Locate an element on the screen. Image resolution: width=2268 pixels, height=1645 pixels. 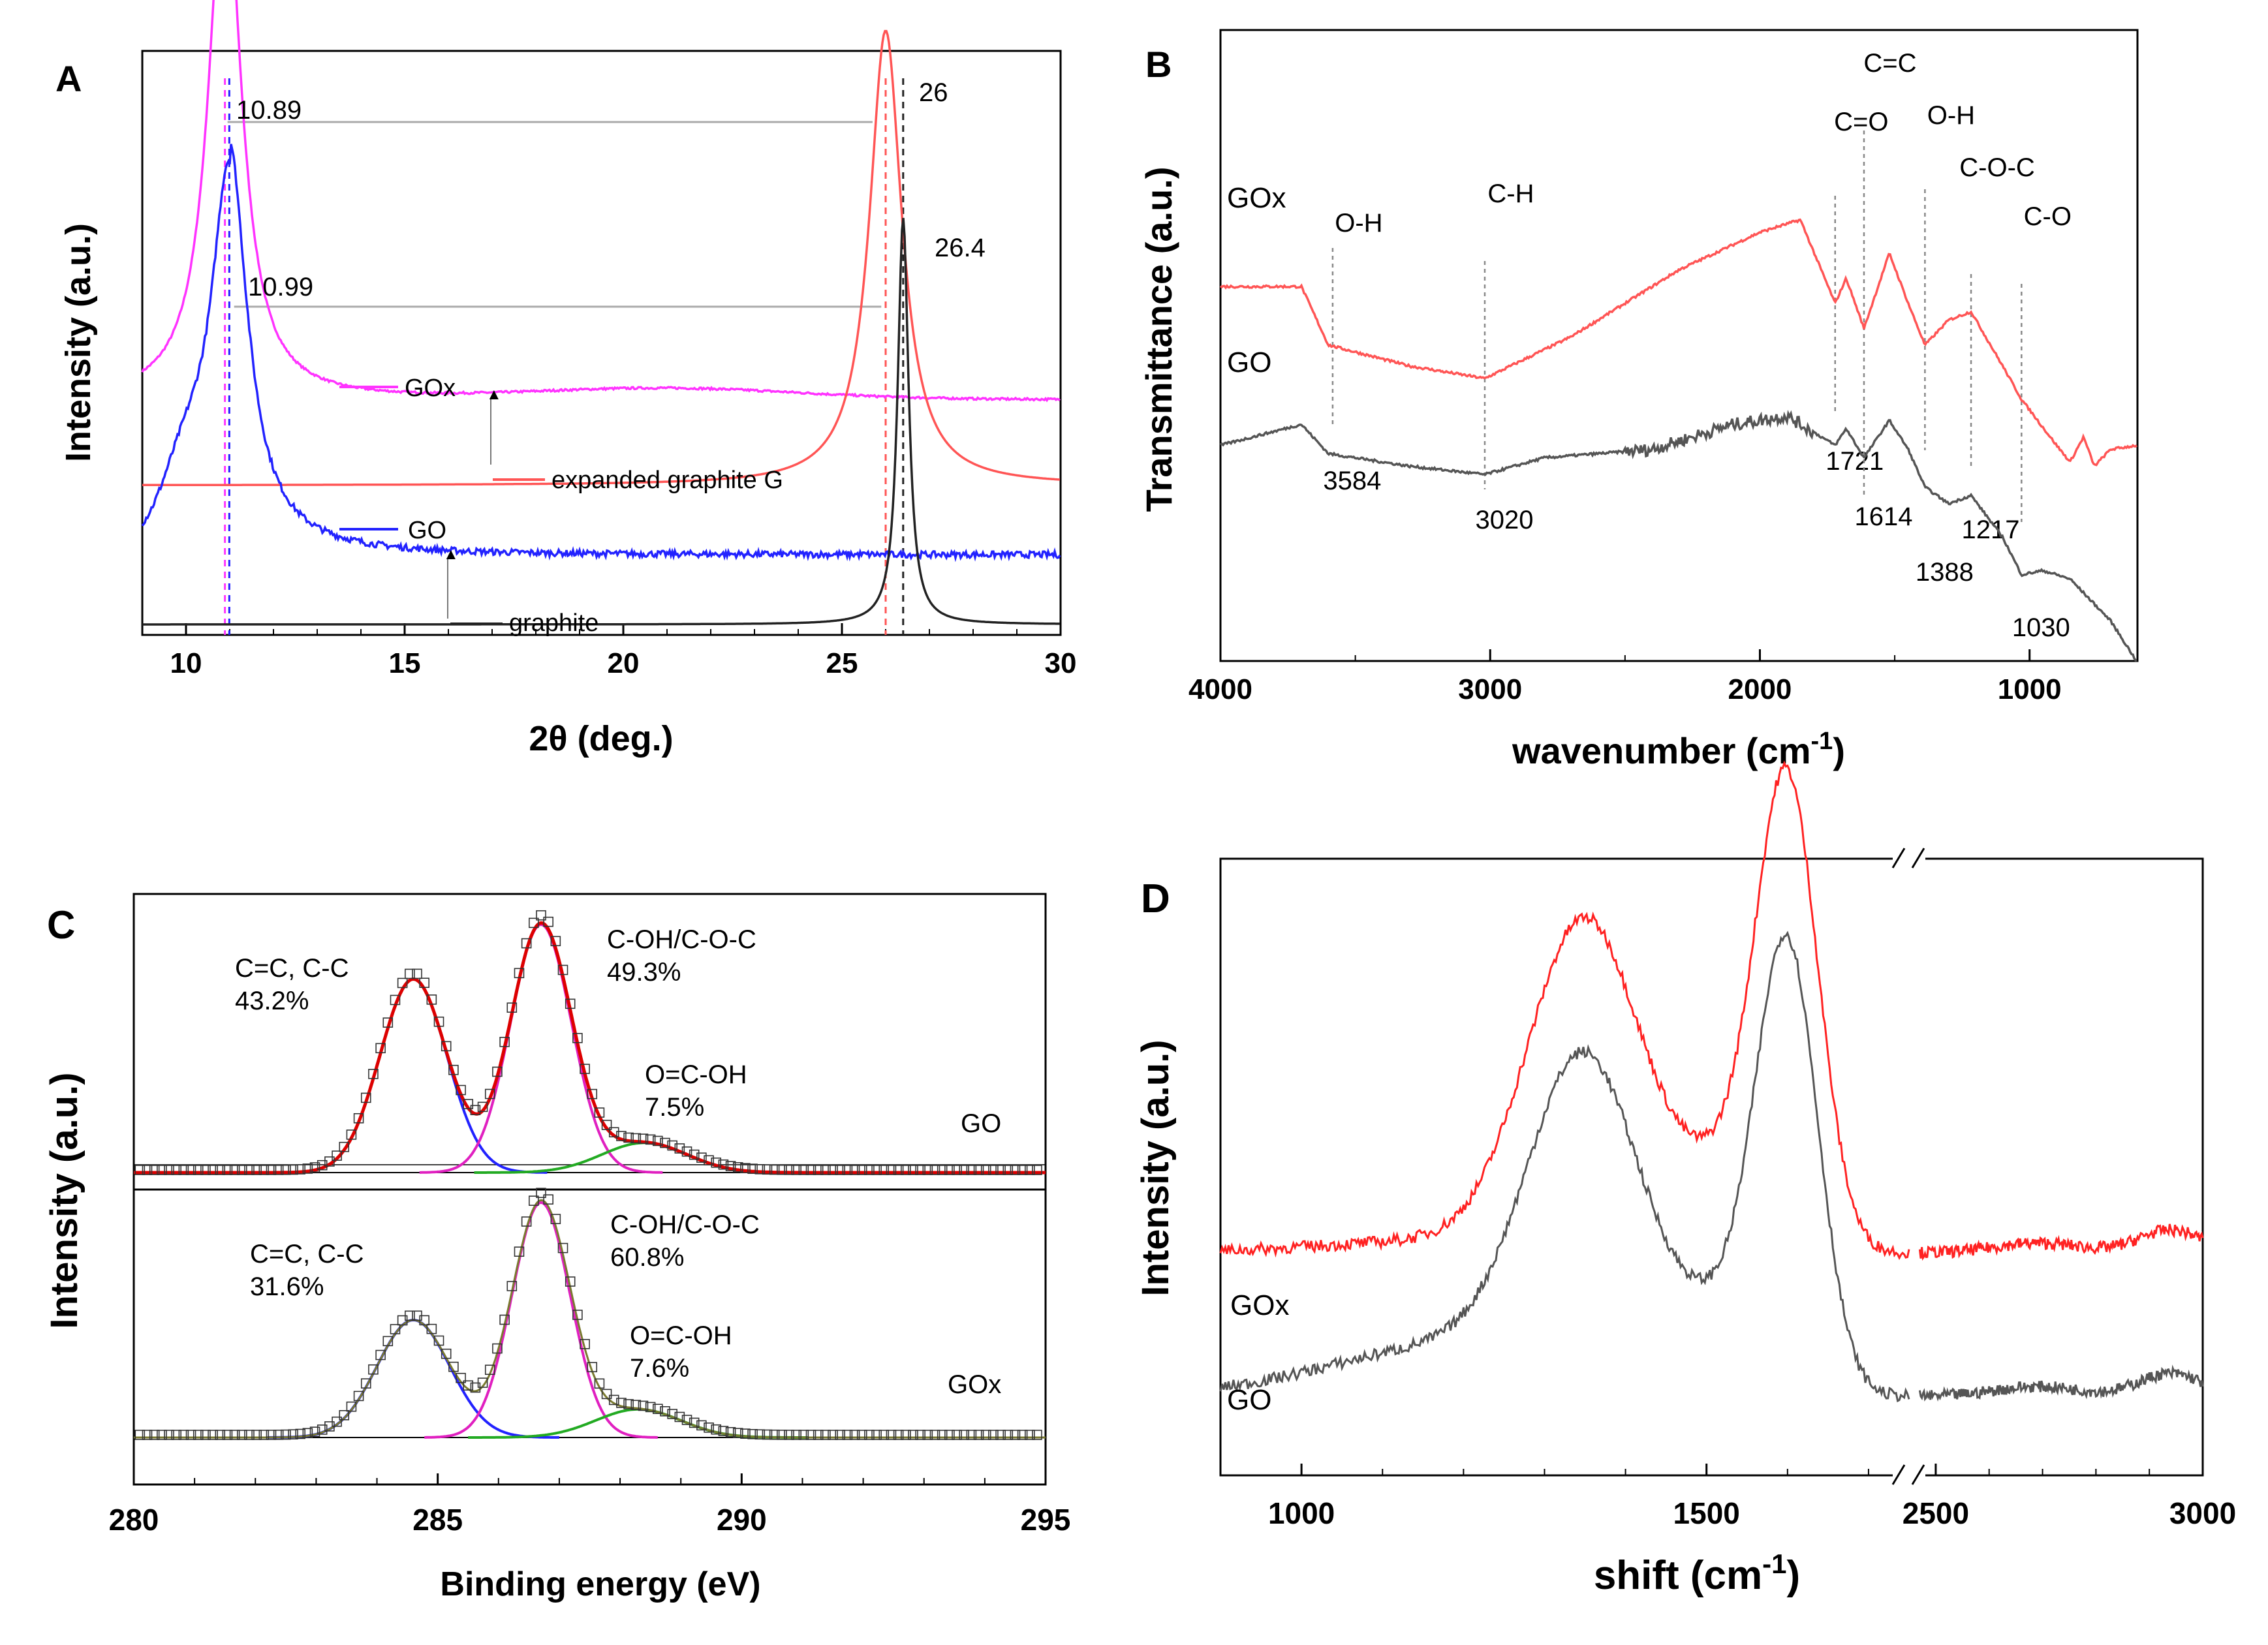
panel-a-letter: A is located at coordinates (68, 78).